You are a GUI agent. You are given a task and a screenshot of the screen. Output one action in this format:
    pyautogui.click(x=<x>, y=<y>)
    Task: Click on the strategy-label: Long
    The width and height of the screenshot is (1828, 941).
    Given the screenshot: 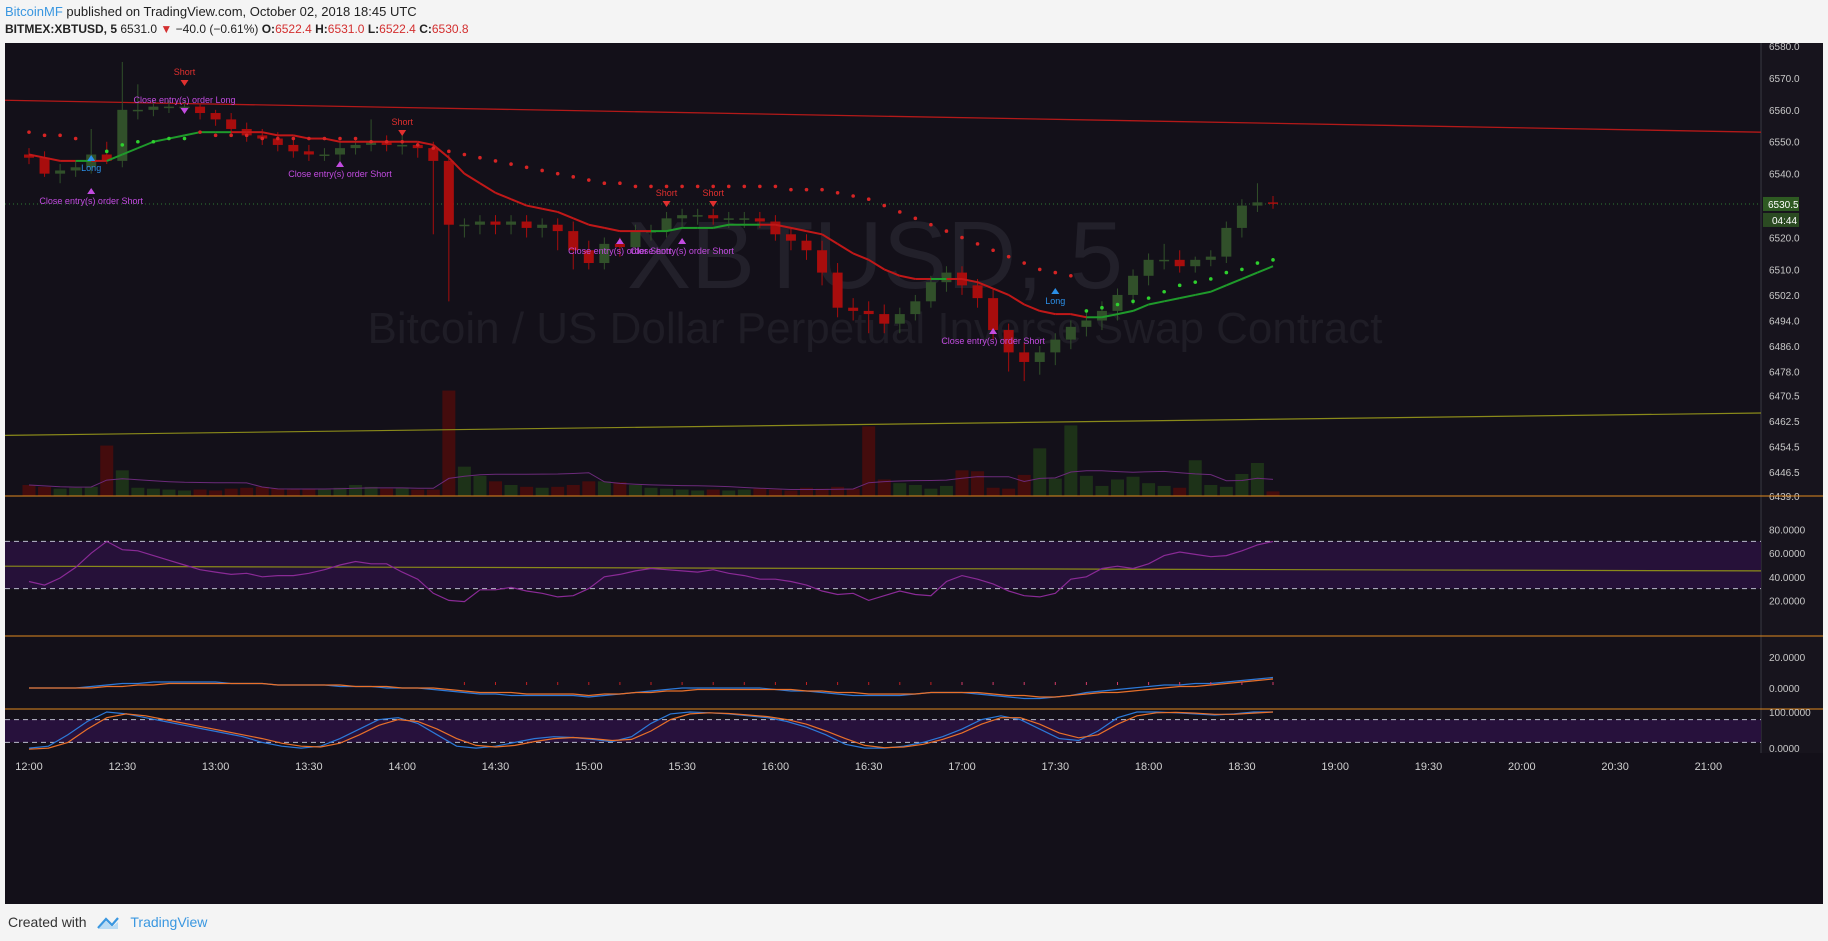 What is the action you would take?
    pyautogui.click(x=91, y=168)
    